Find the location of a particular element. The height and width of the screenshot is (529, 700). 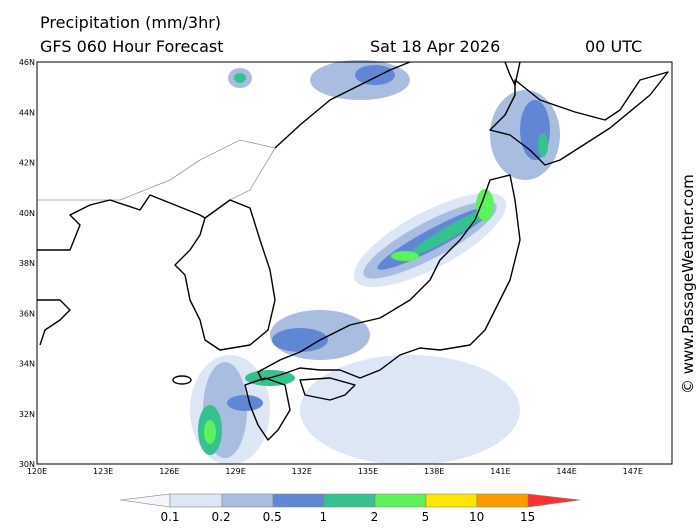

korea is located at coordinates (225, 275).